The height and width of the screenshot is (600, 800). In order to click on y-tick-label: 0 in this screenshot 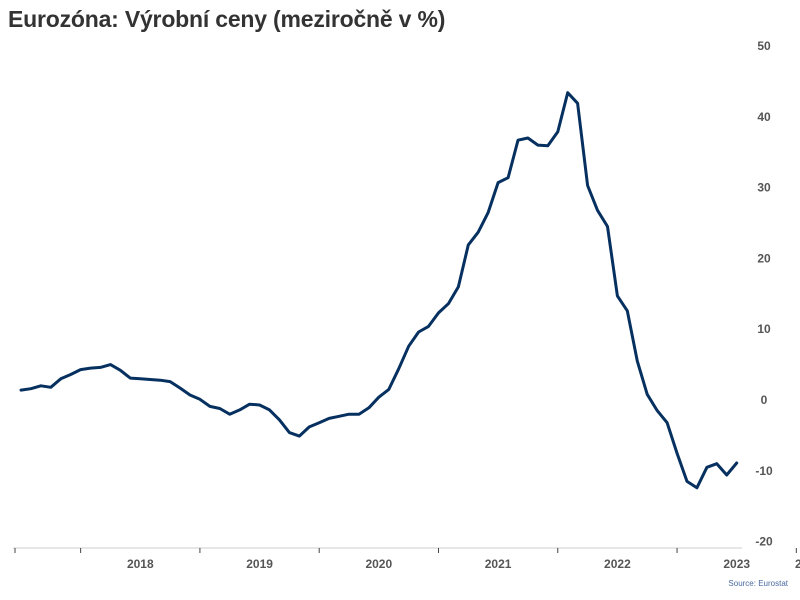, I will do `click(764, 400)`.